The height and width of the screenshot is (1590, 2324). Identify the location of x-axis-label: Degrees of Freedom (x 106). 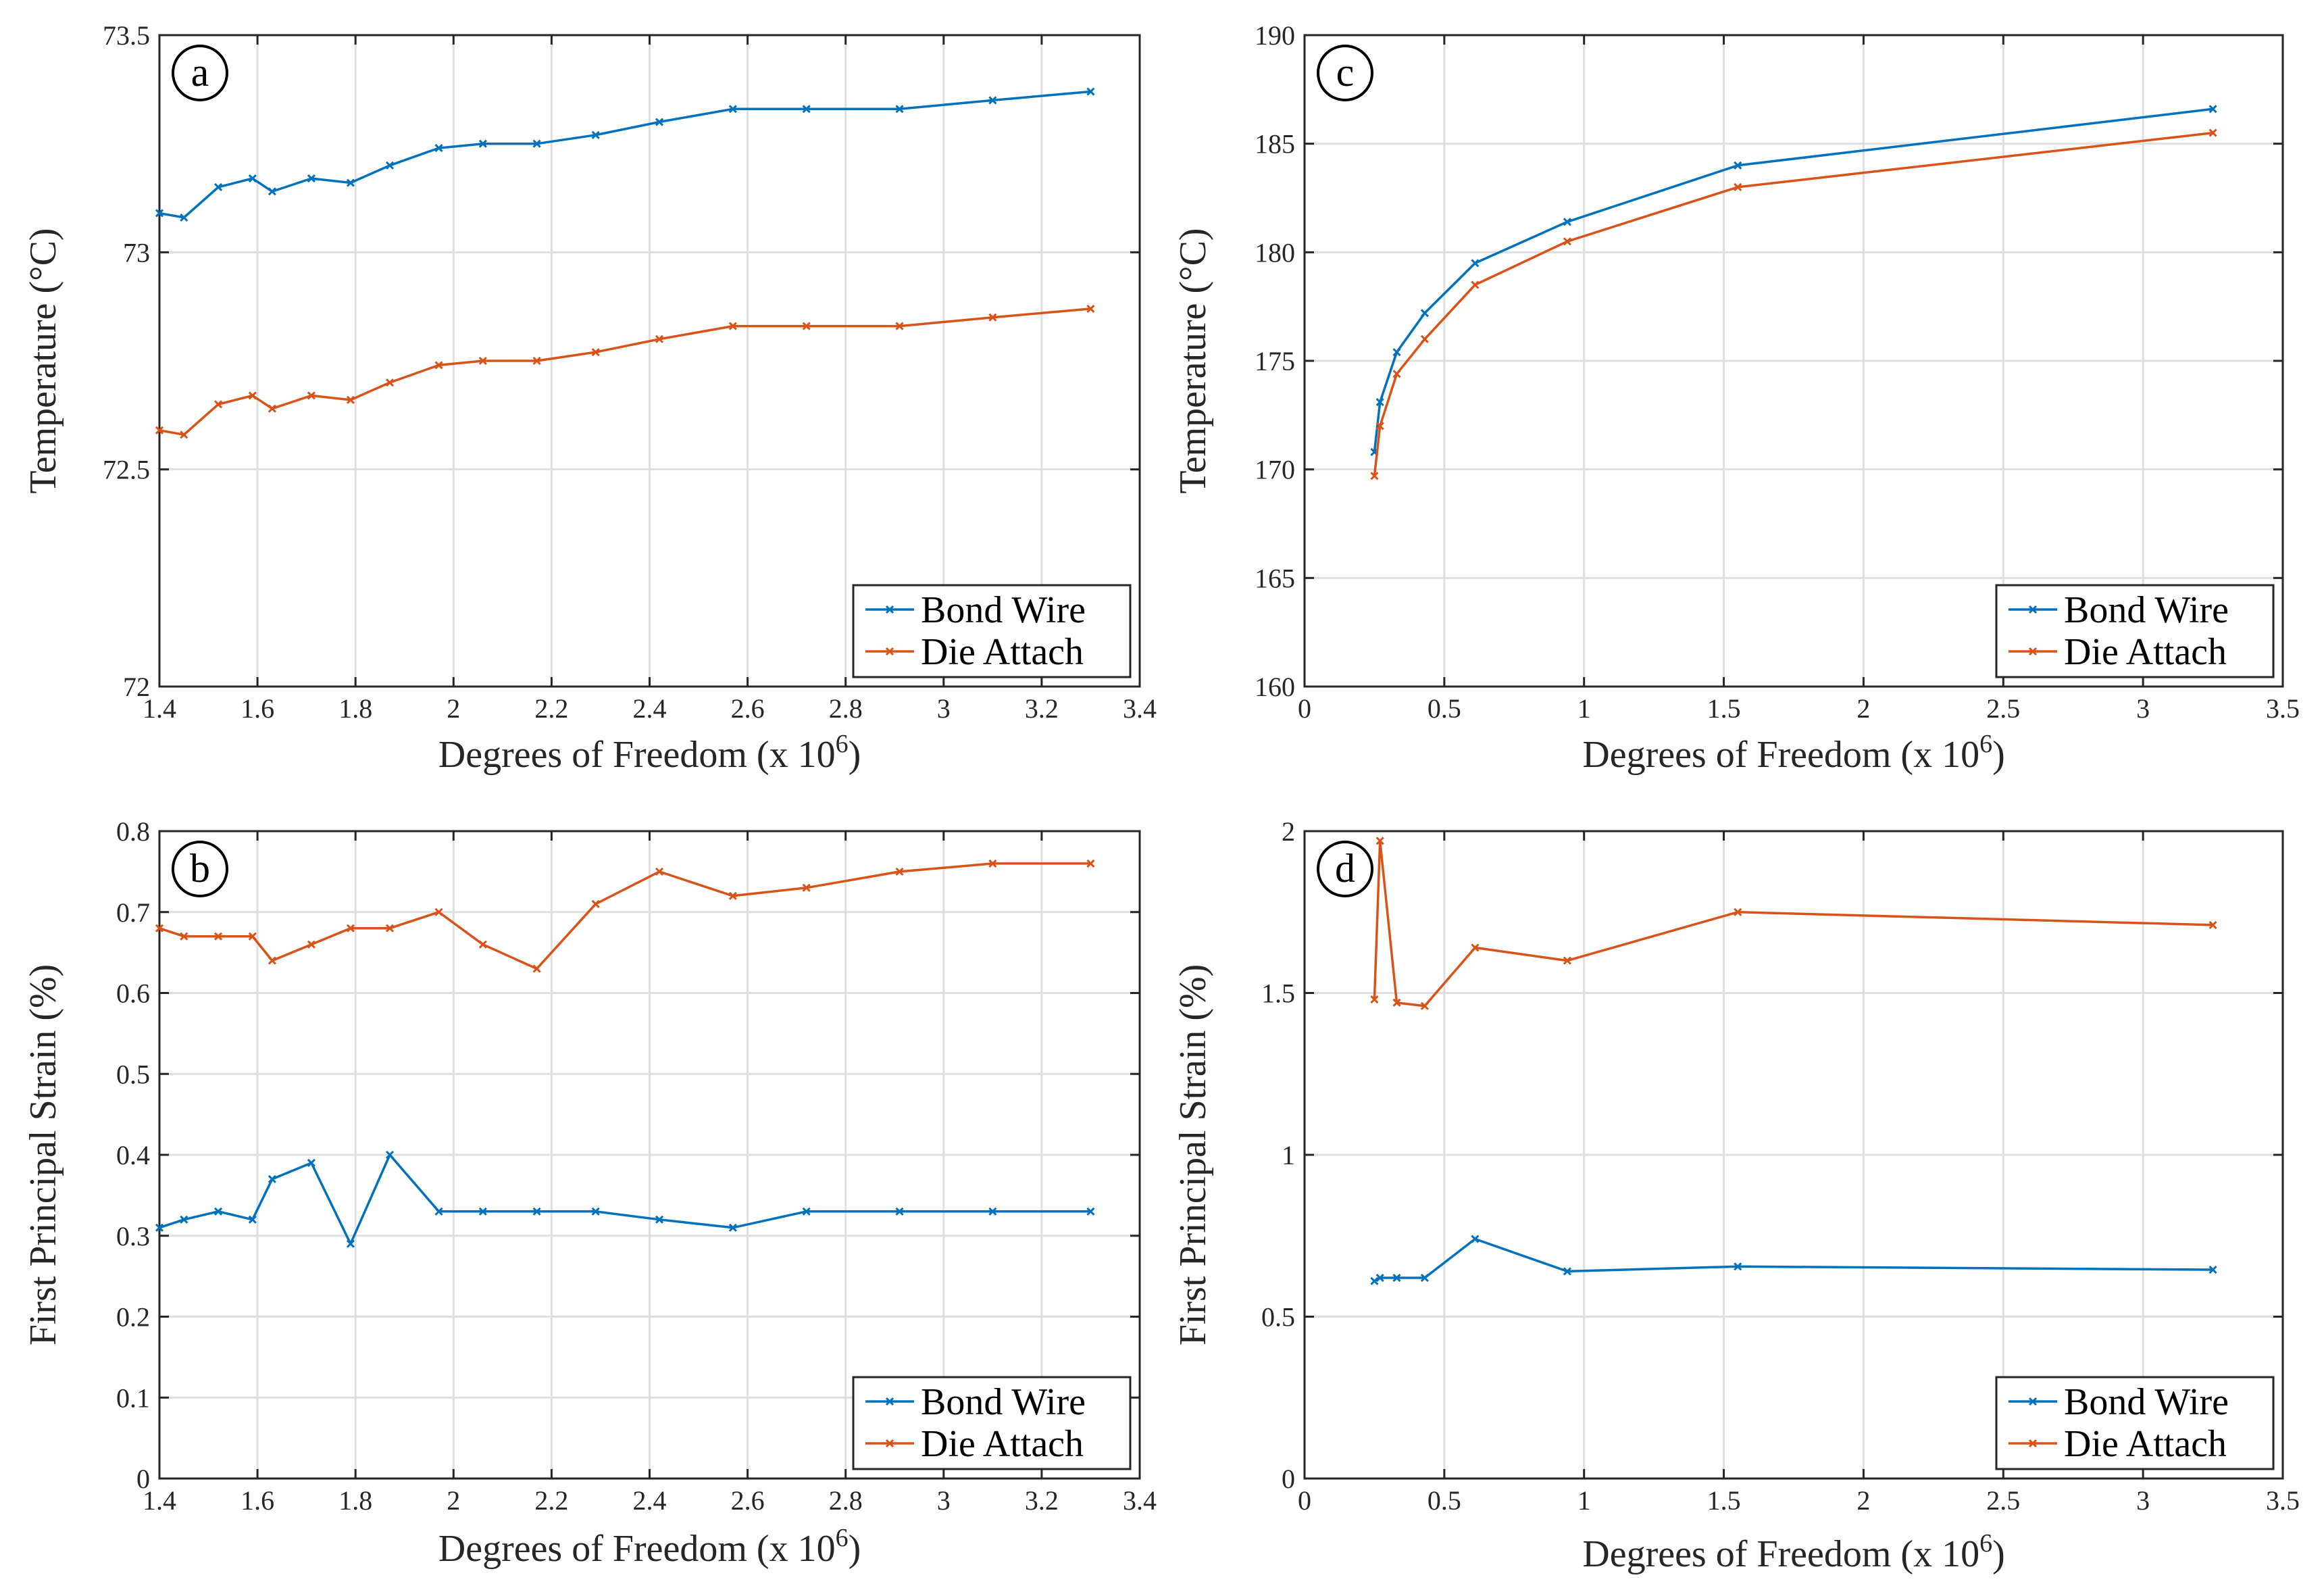
(1793, 753).